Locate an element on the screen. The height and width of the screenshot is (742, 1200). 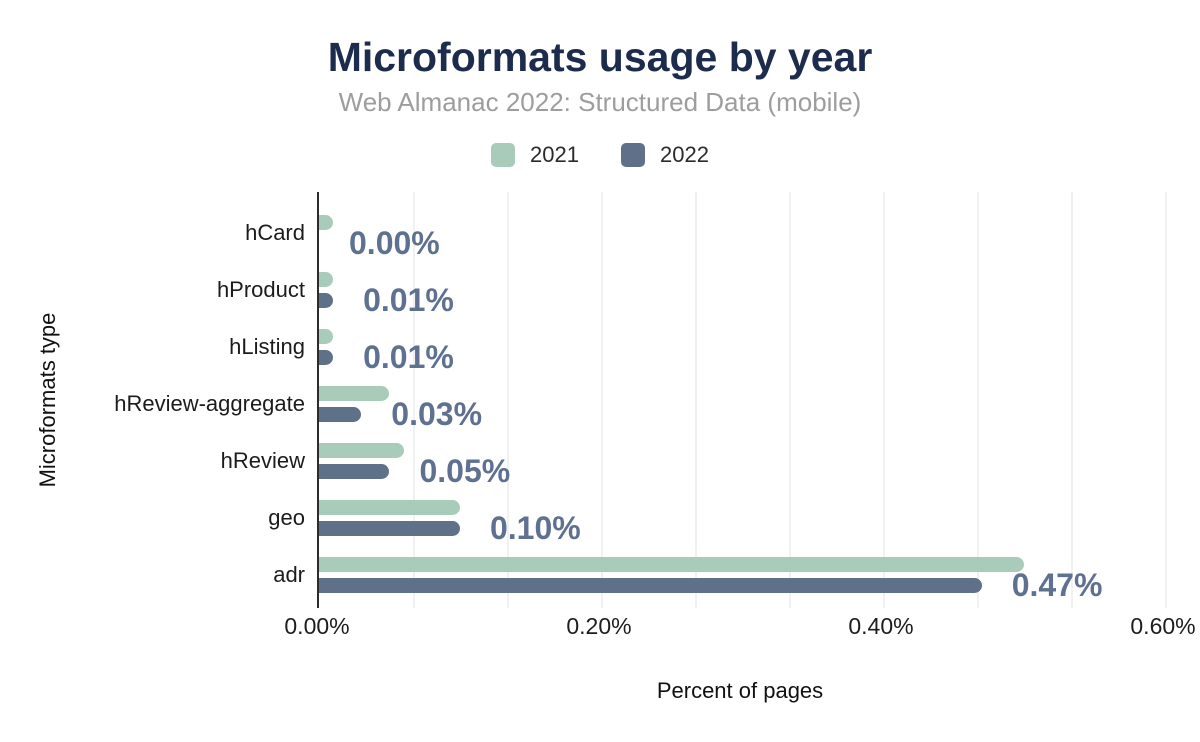
category-row-hReview: hReview 0.05% is located at coordinates (693, 461).